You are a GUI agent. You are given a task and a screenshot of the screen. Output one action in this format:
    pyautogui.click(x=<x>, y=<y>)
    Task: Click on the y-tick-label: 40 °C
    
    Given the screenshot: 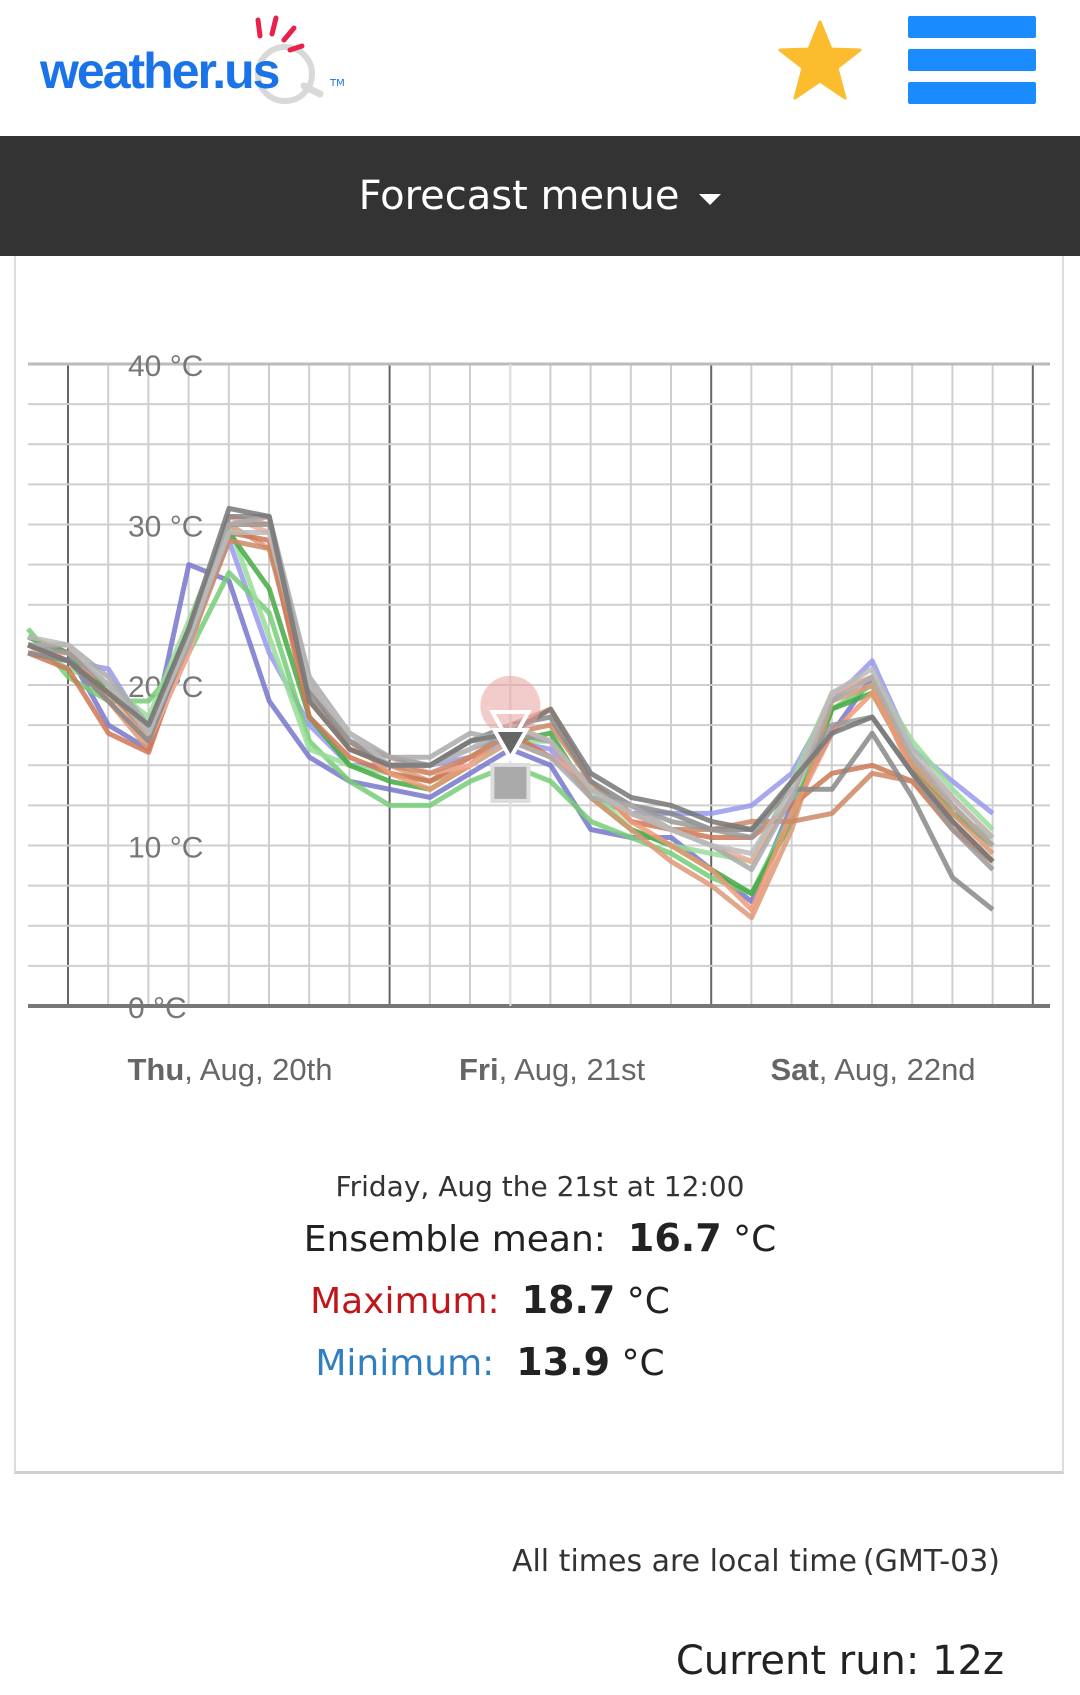 What is the action you would take?
    pyautogui.click(x=165, y=366)
    